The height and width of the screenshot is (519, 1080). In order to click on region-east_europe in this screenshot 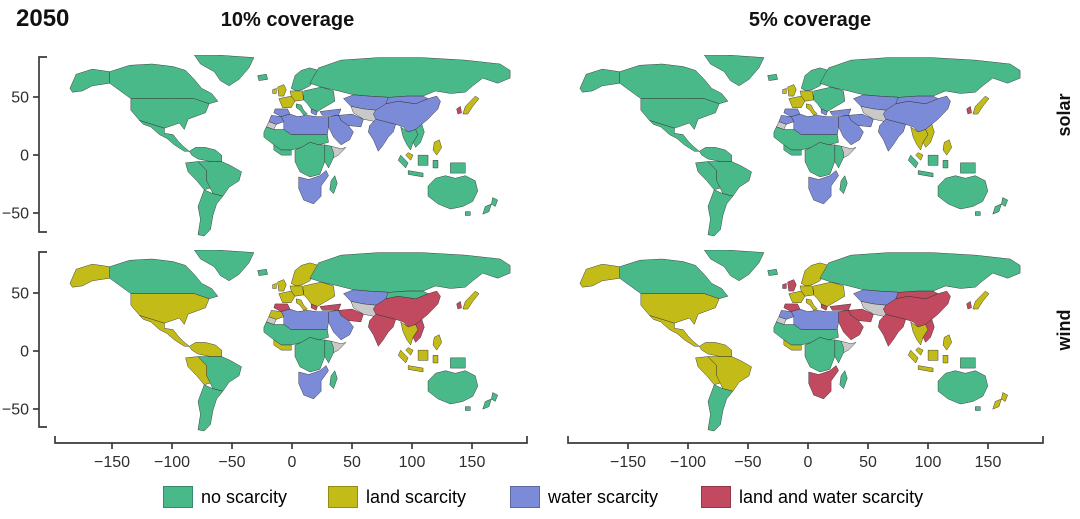, I will do `click(319, 99)`.